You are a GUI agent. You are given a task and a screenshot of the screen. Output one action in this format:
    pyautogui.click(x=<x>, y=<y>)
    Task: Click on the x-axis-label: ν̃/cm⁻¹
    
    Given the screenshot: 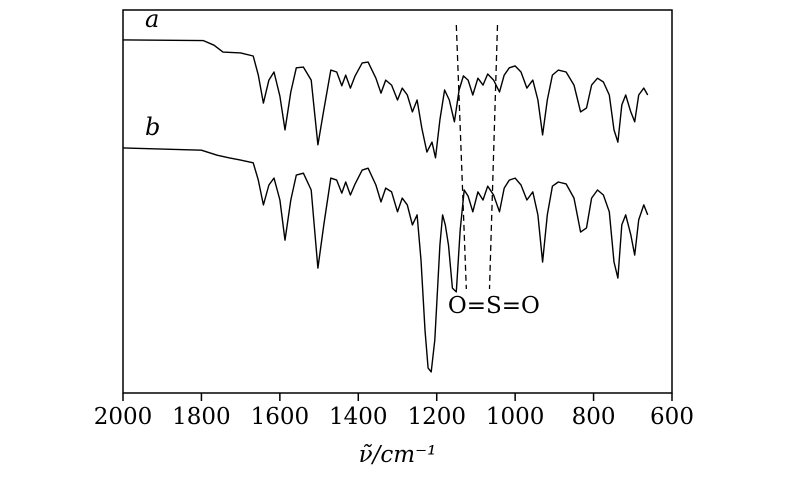 What is the action you would take?
    pyautogui.click(x=398, y=455)
    